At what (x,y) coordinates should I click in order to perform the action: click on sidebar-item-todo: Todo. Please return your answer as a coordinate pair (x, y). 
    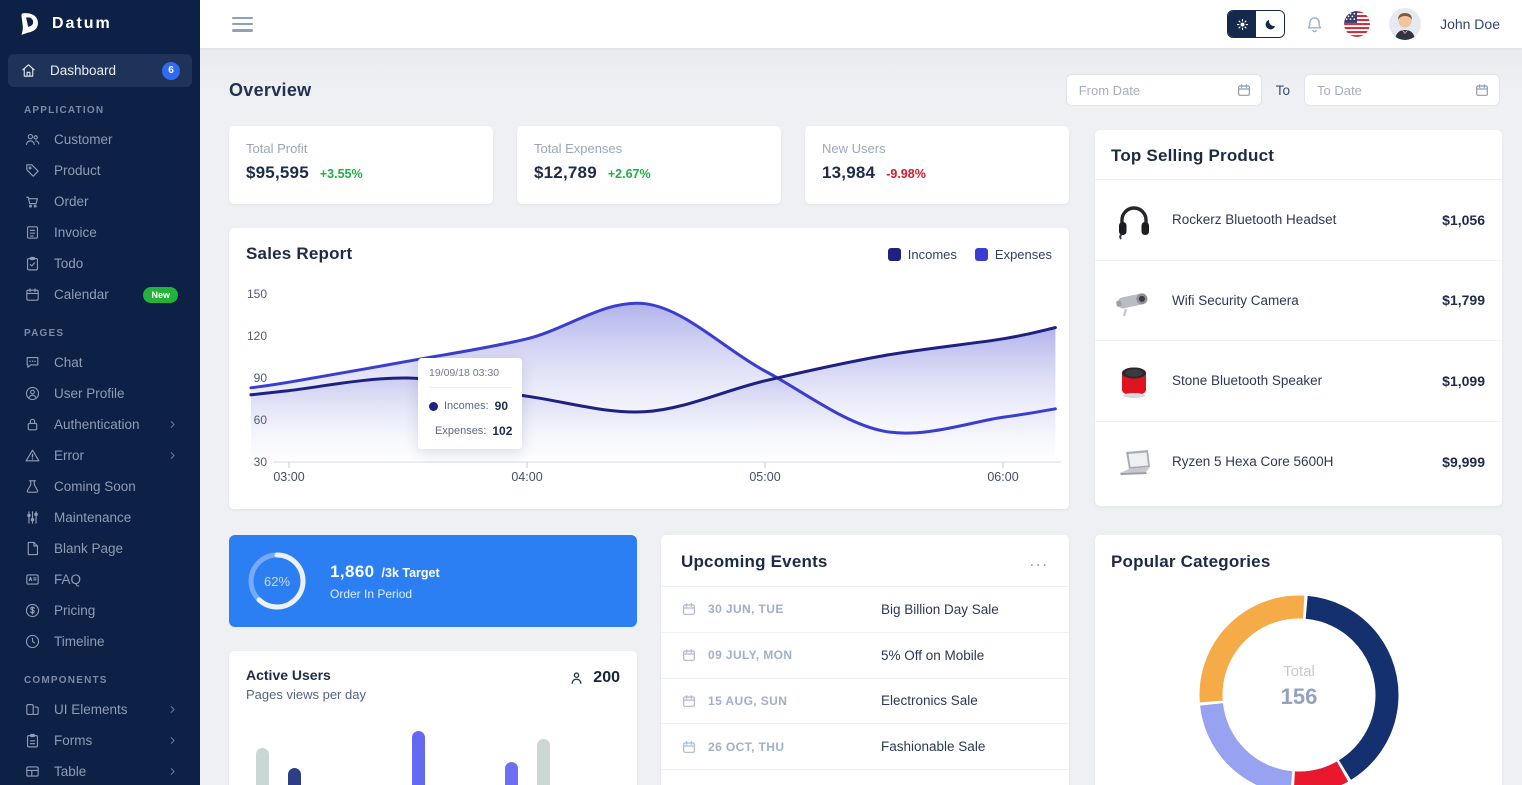
    Looking at the image, I should click on (100, 263).